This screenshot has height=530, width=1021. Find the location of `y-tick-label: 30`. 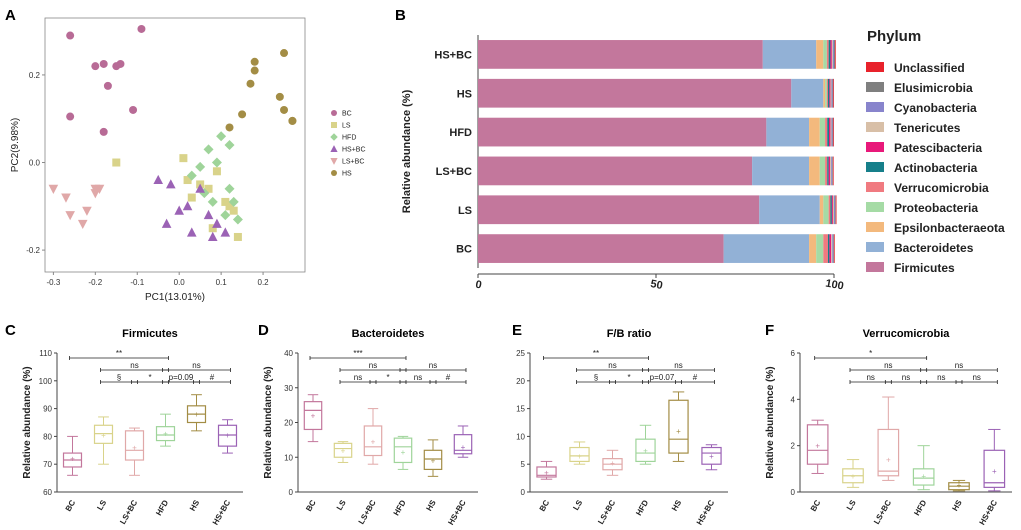

y-tick-label: 30 is located at coordinates (288, 388).